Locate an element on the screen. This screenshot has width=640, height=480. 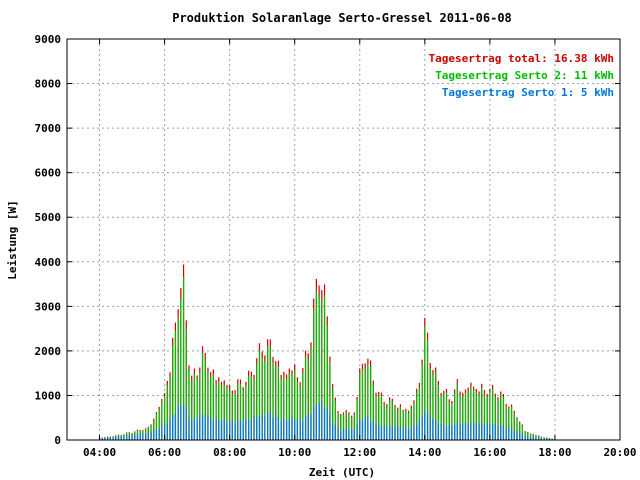
x-tick-label: 20:00 is located at coordinates (619, 452).